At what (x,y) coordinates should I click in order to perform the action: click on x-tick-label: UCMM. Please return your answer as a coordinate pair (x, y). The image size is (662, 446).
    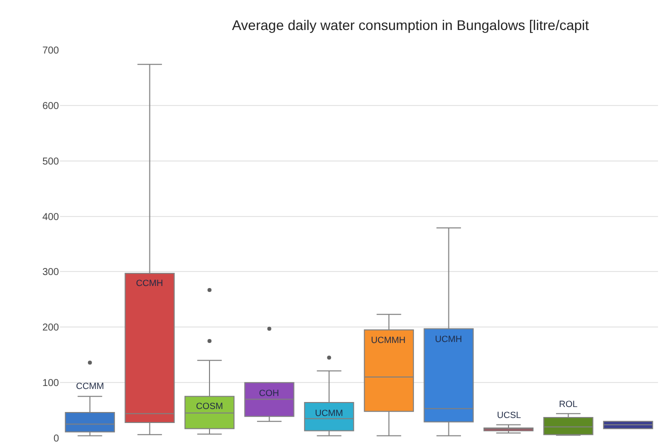
    Looking at the image, I should click on (329, 413).